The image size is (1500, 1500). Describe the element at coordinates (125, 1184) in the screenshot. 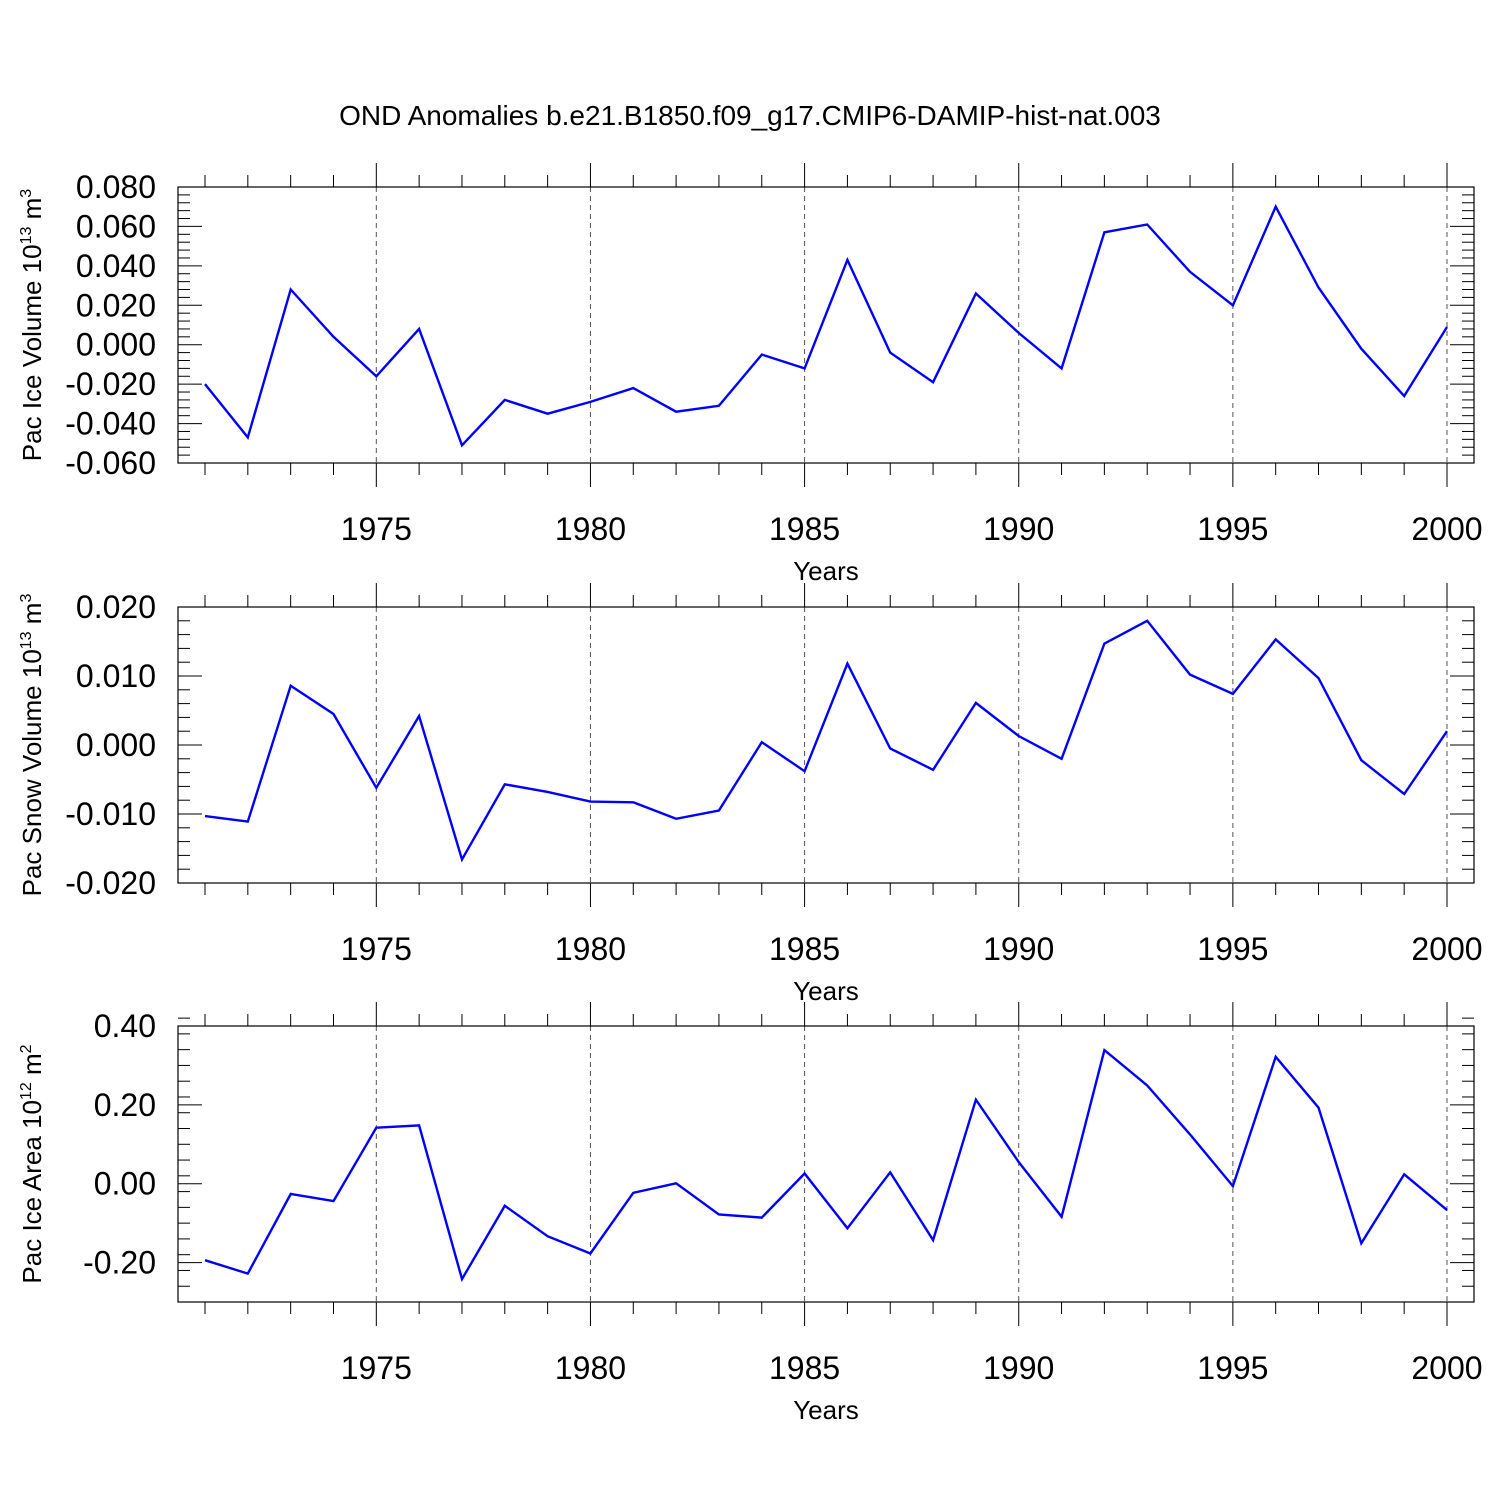

I see `y-tick-label: 0.00` at that location.